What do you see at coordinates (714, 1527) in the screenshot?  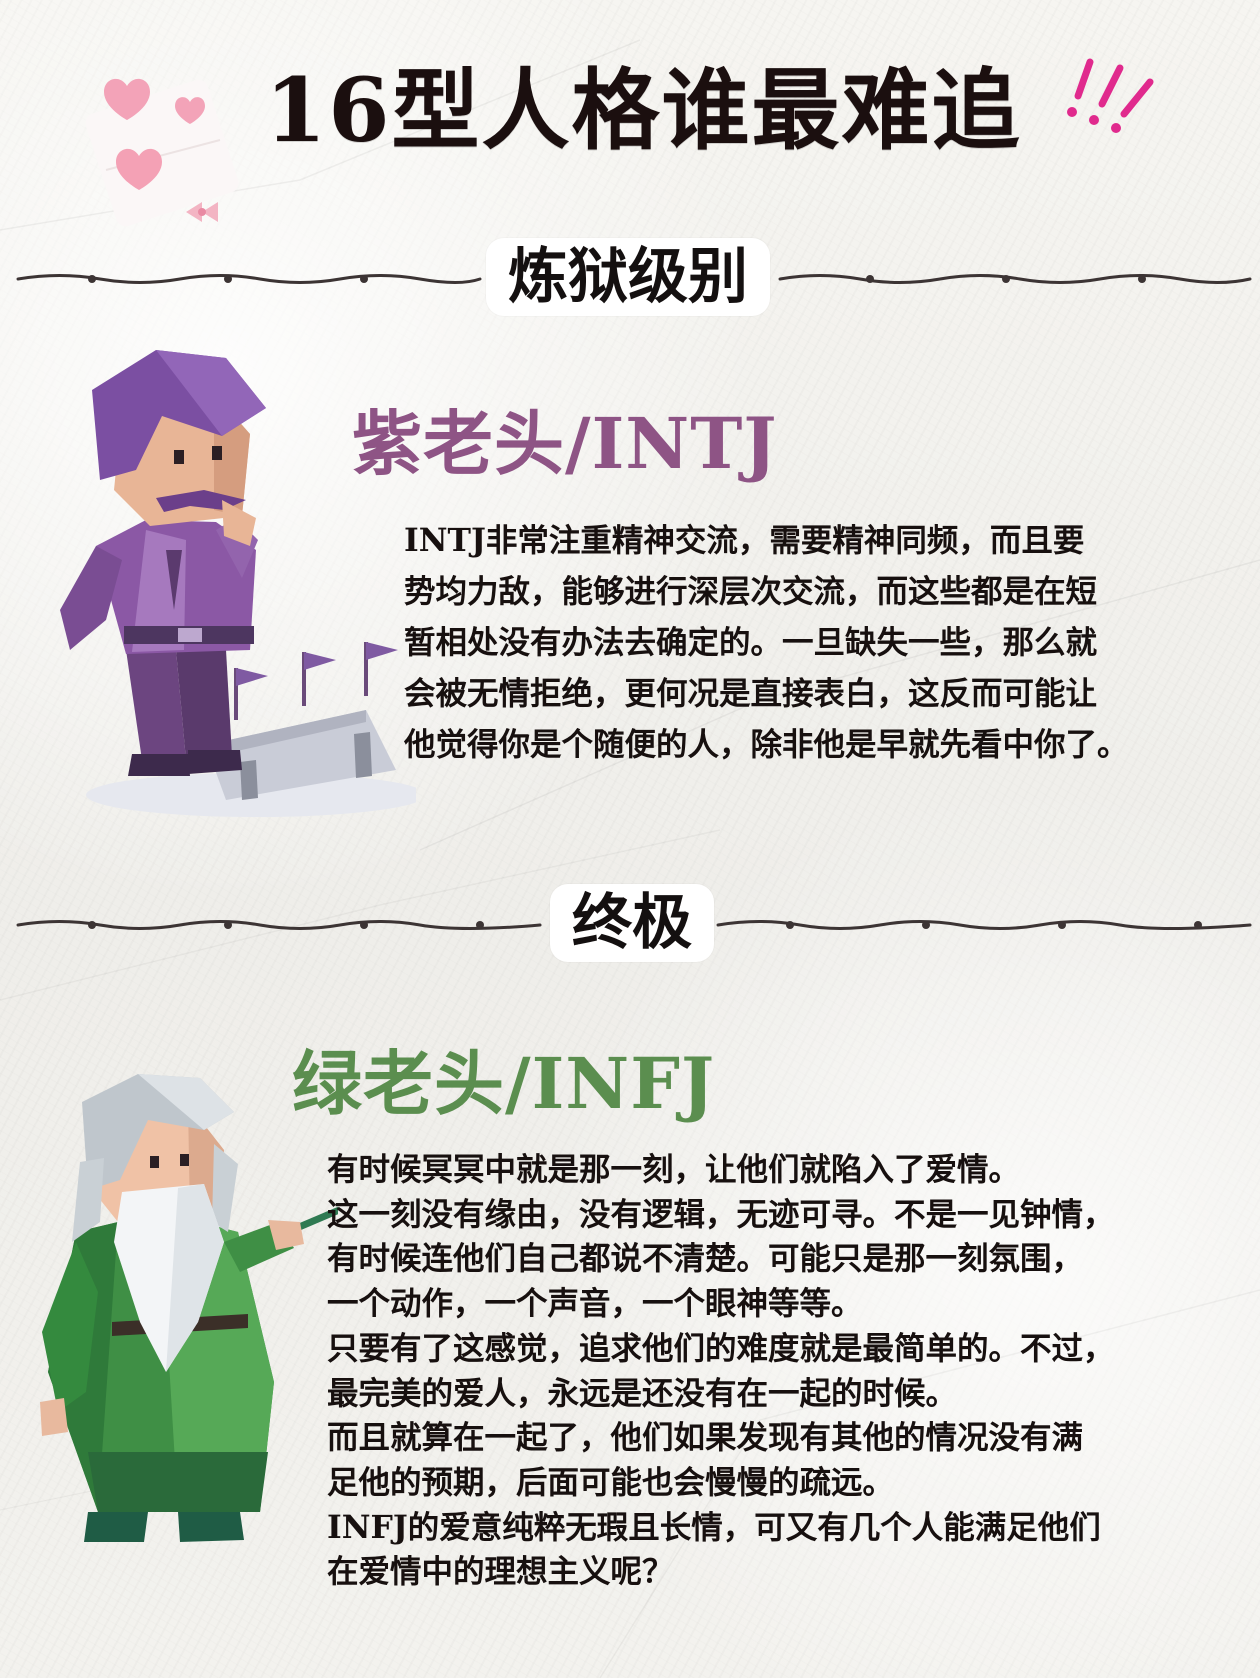 I see `infj-line: INFJ的爱意纯粹无瑕且长情，可又有几个人能满足他们` at bounding box center [714, 1527].